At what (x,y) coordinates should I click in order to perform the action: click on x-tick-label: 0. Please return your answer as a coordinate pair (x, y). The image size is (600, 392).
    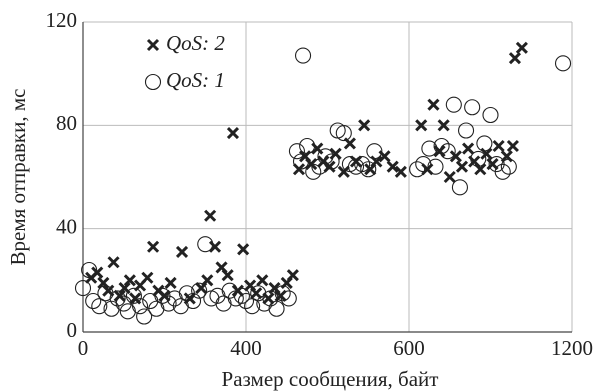
    Looking at the image, I should click on (83, 348).